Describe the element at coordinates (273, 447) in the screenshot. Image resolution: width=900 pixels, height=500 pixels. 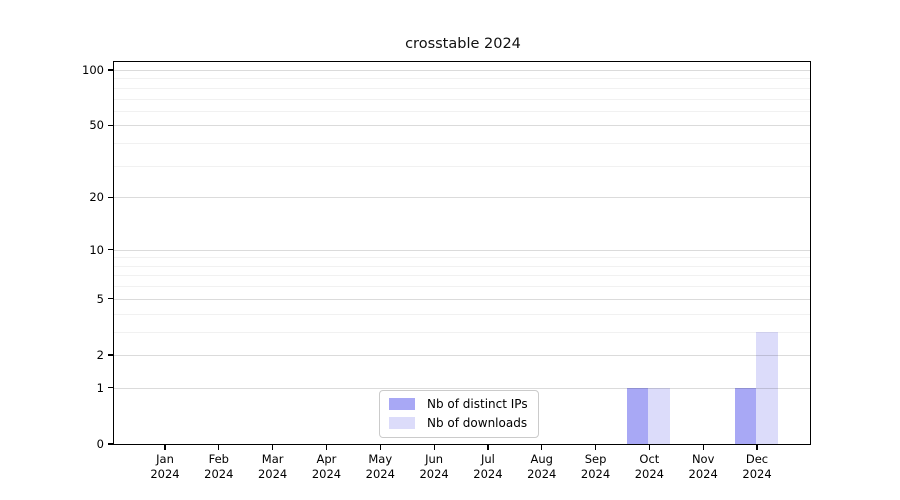
I see `x-tick-mar-2024` at that location.